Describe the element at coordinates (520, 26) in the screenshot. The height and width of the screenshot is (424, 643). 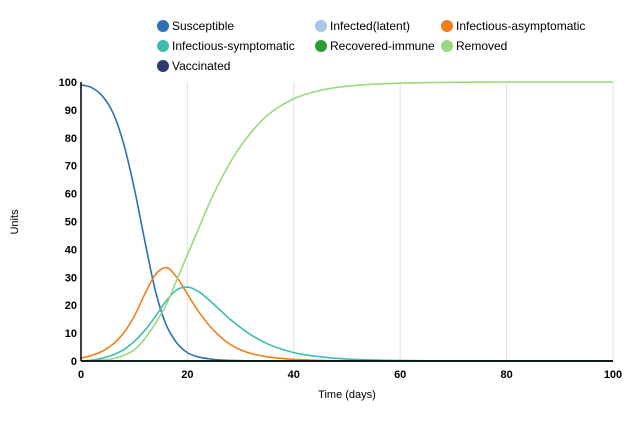
I see `legend-label-infectious-asymptomatic: Infectious-asymptomatic` at that location.